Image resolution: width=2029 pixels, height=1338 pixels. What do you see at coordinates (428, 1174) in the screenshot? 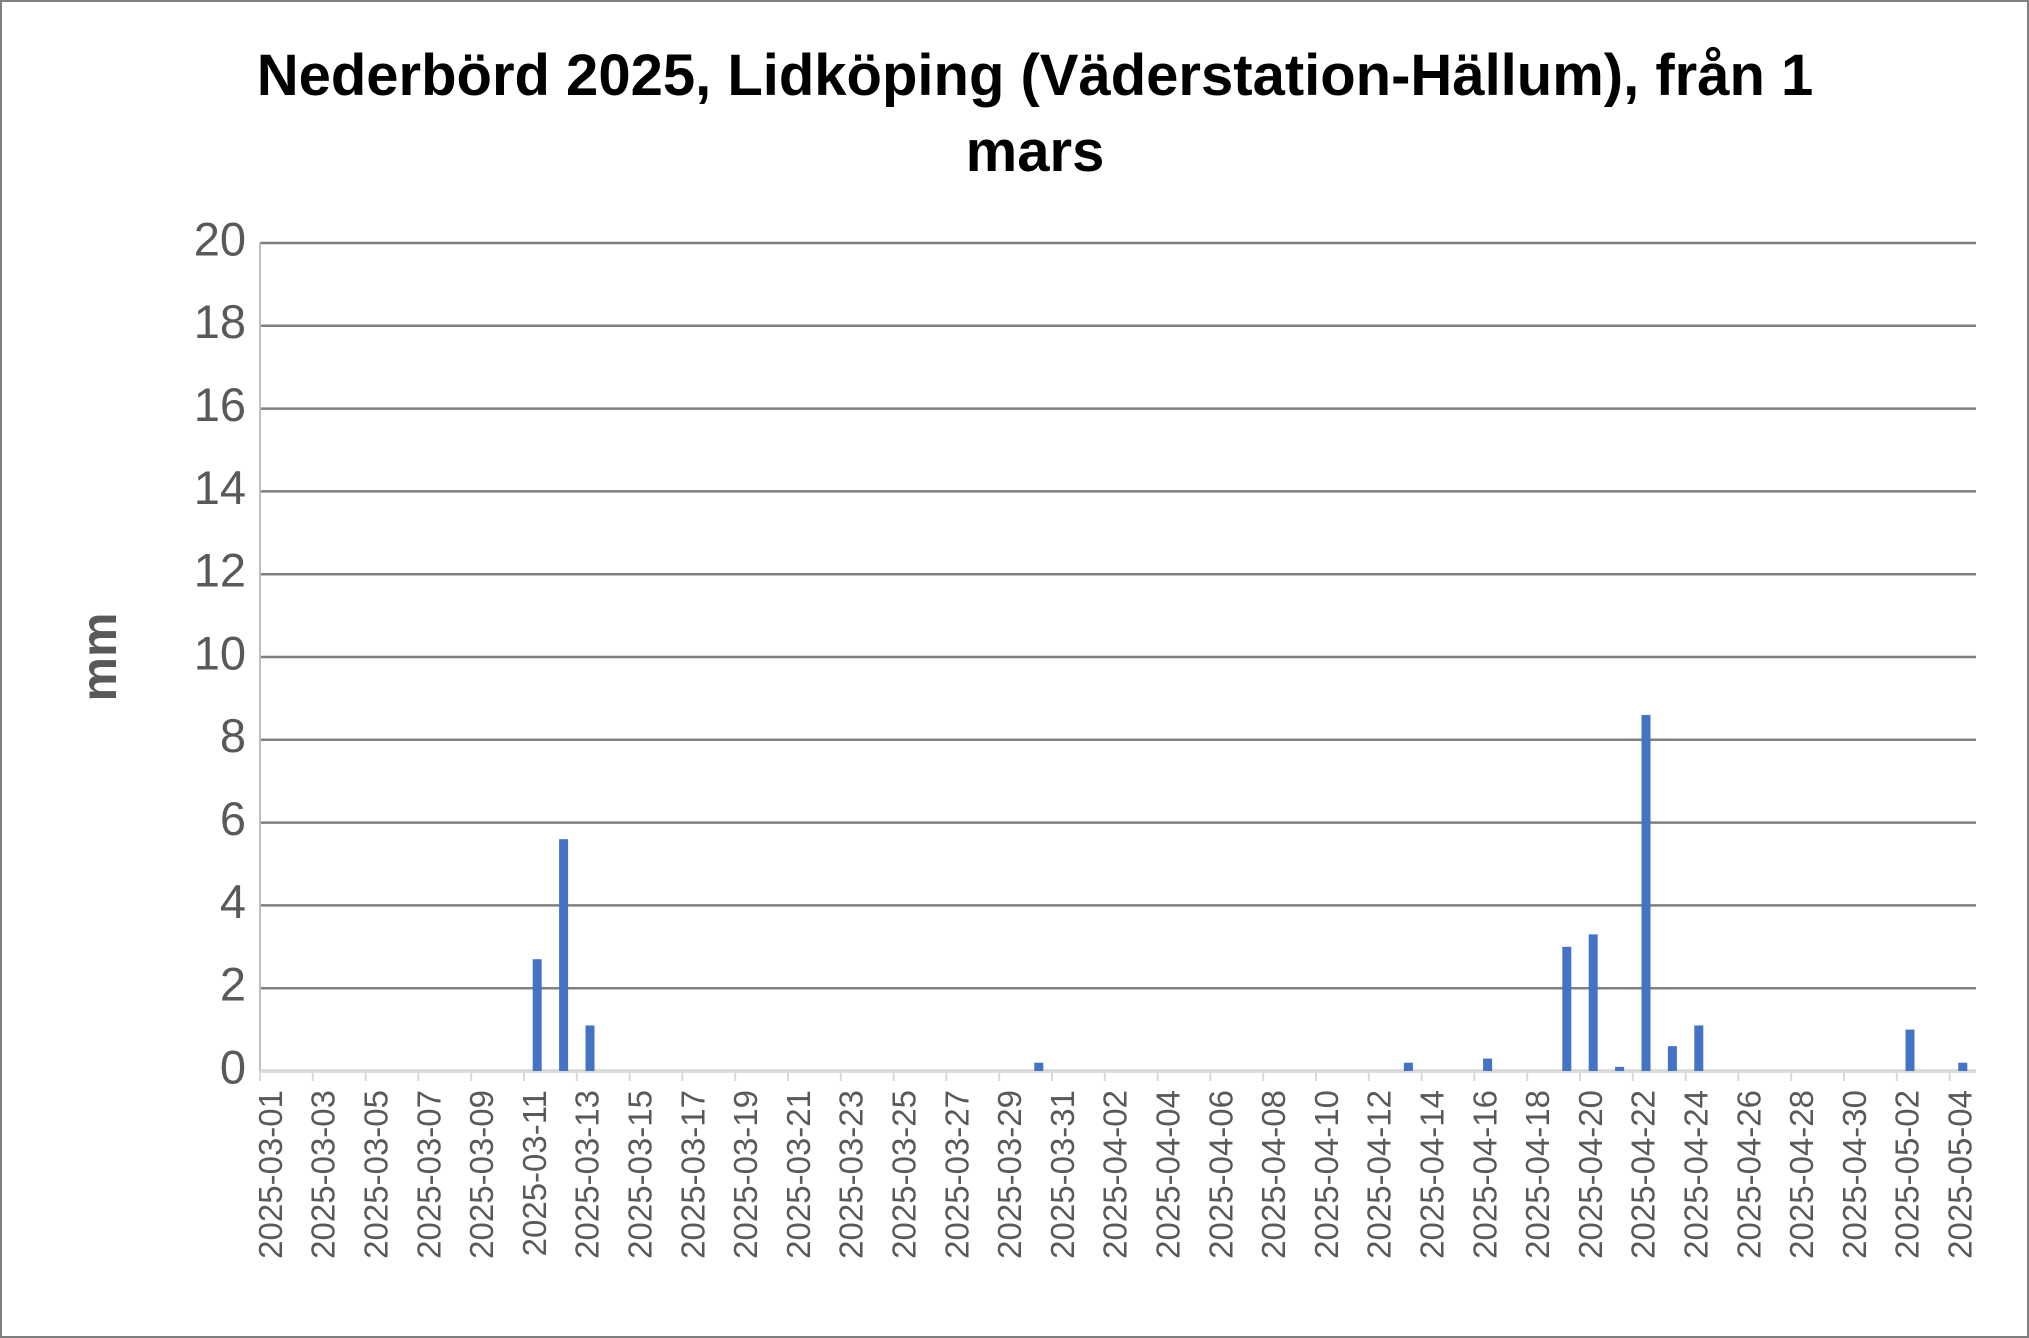
I see `x-tick-label: 2025-03-07` at bounding box center [428, 1174].